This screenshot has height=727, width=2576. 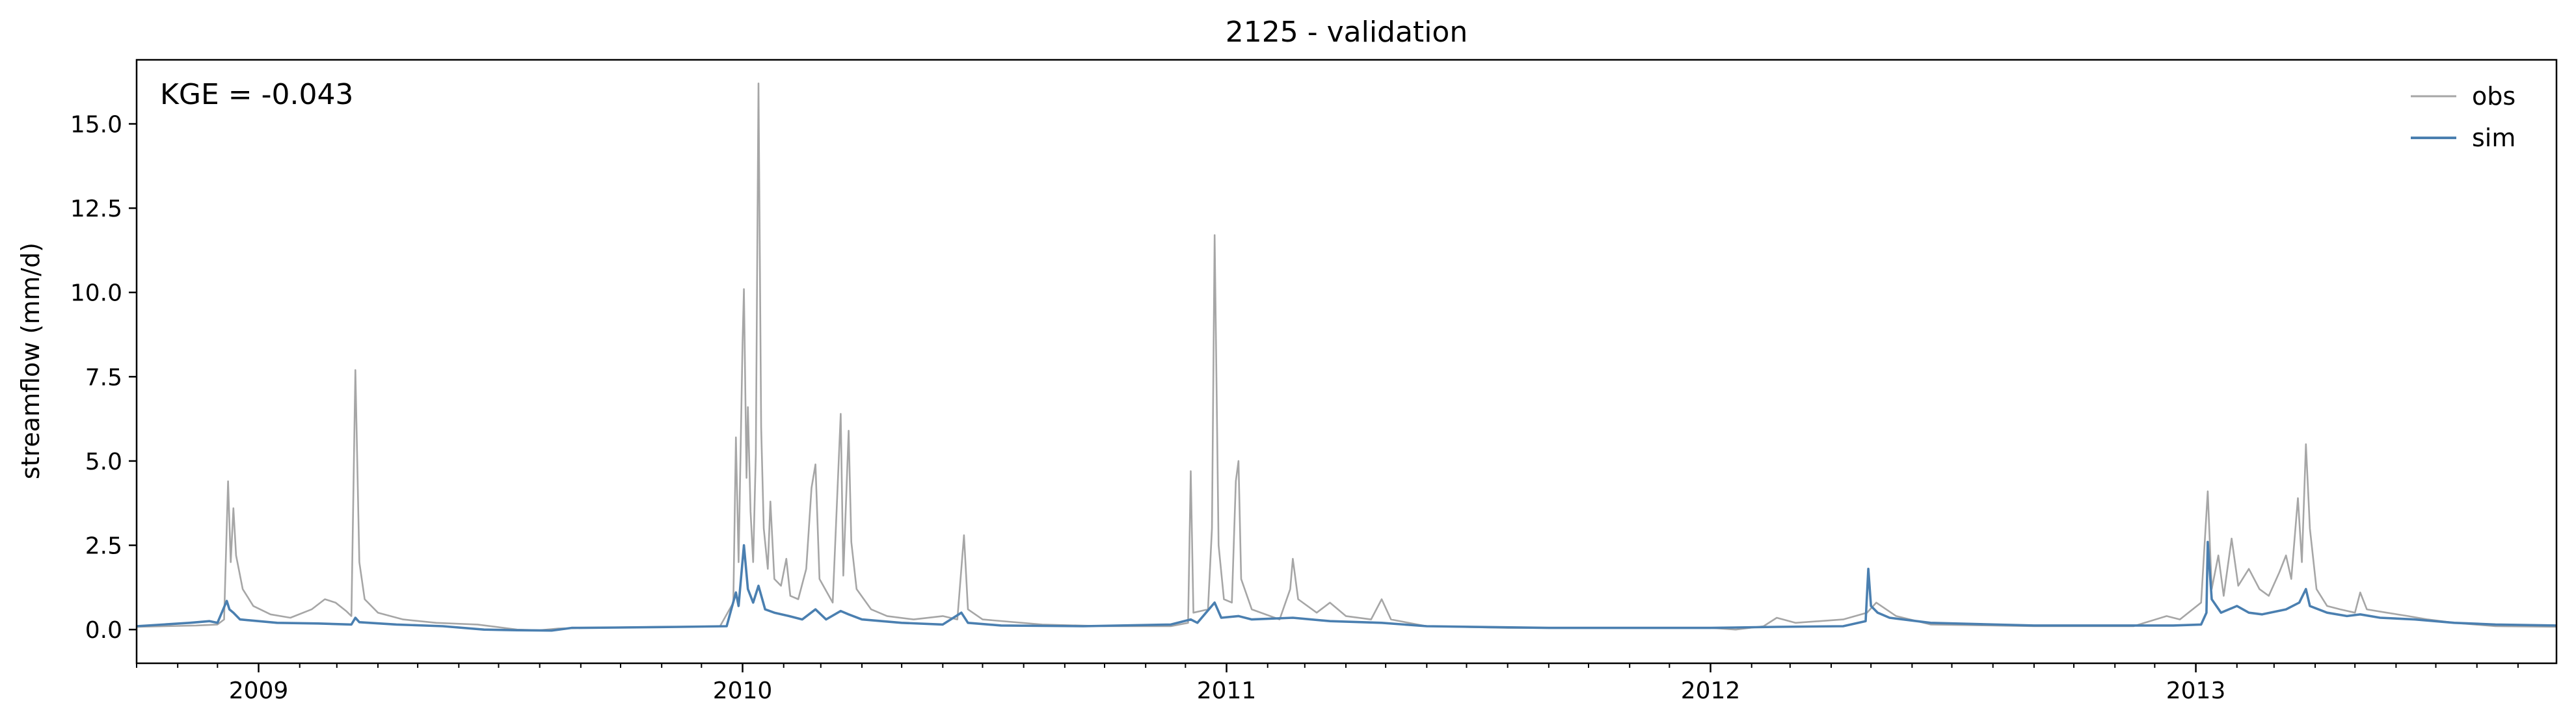 What do you see at coordinates (96, 209) in the screenshot?
I see `y-tick-label: 12.5` at bounding box center [96, 209].